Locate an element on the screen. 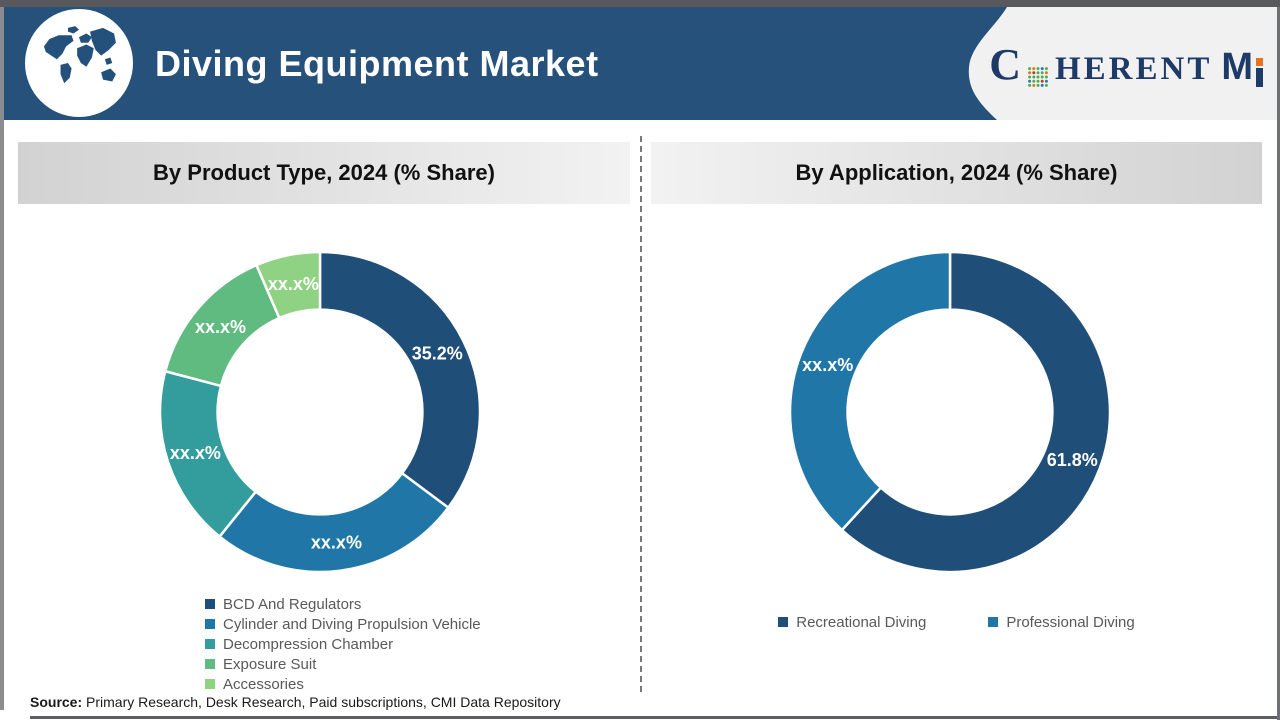  coherent-mi-logo: C HERENT M is located at coordinates (1126, 65).